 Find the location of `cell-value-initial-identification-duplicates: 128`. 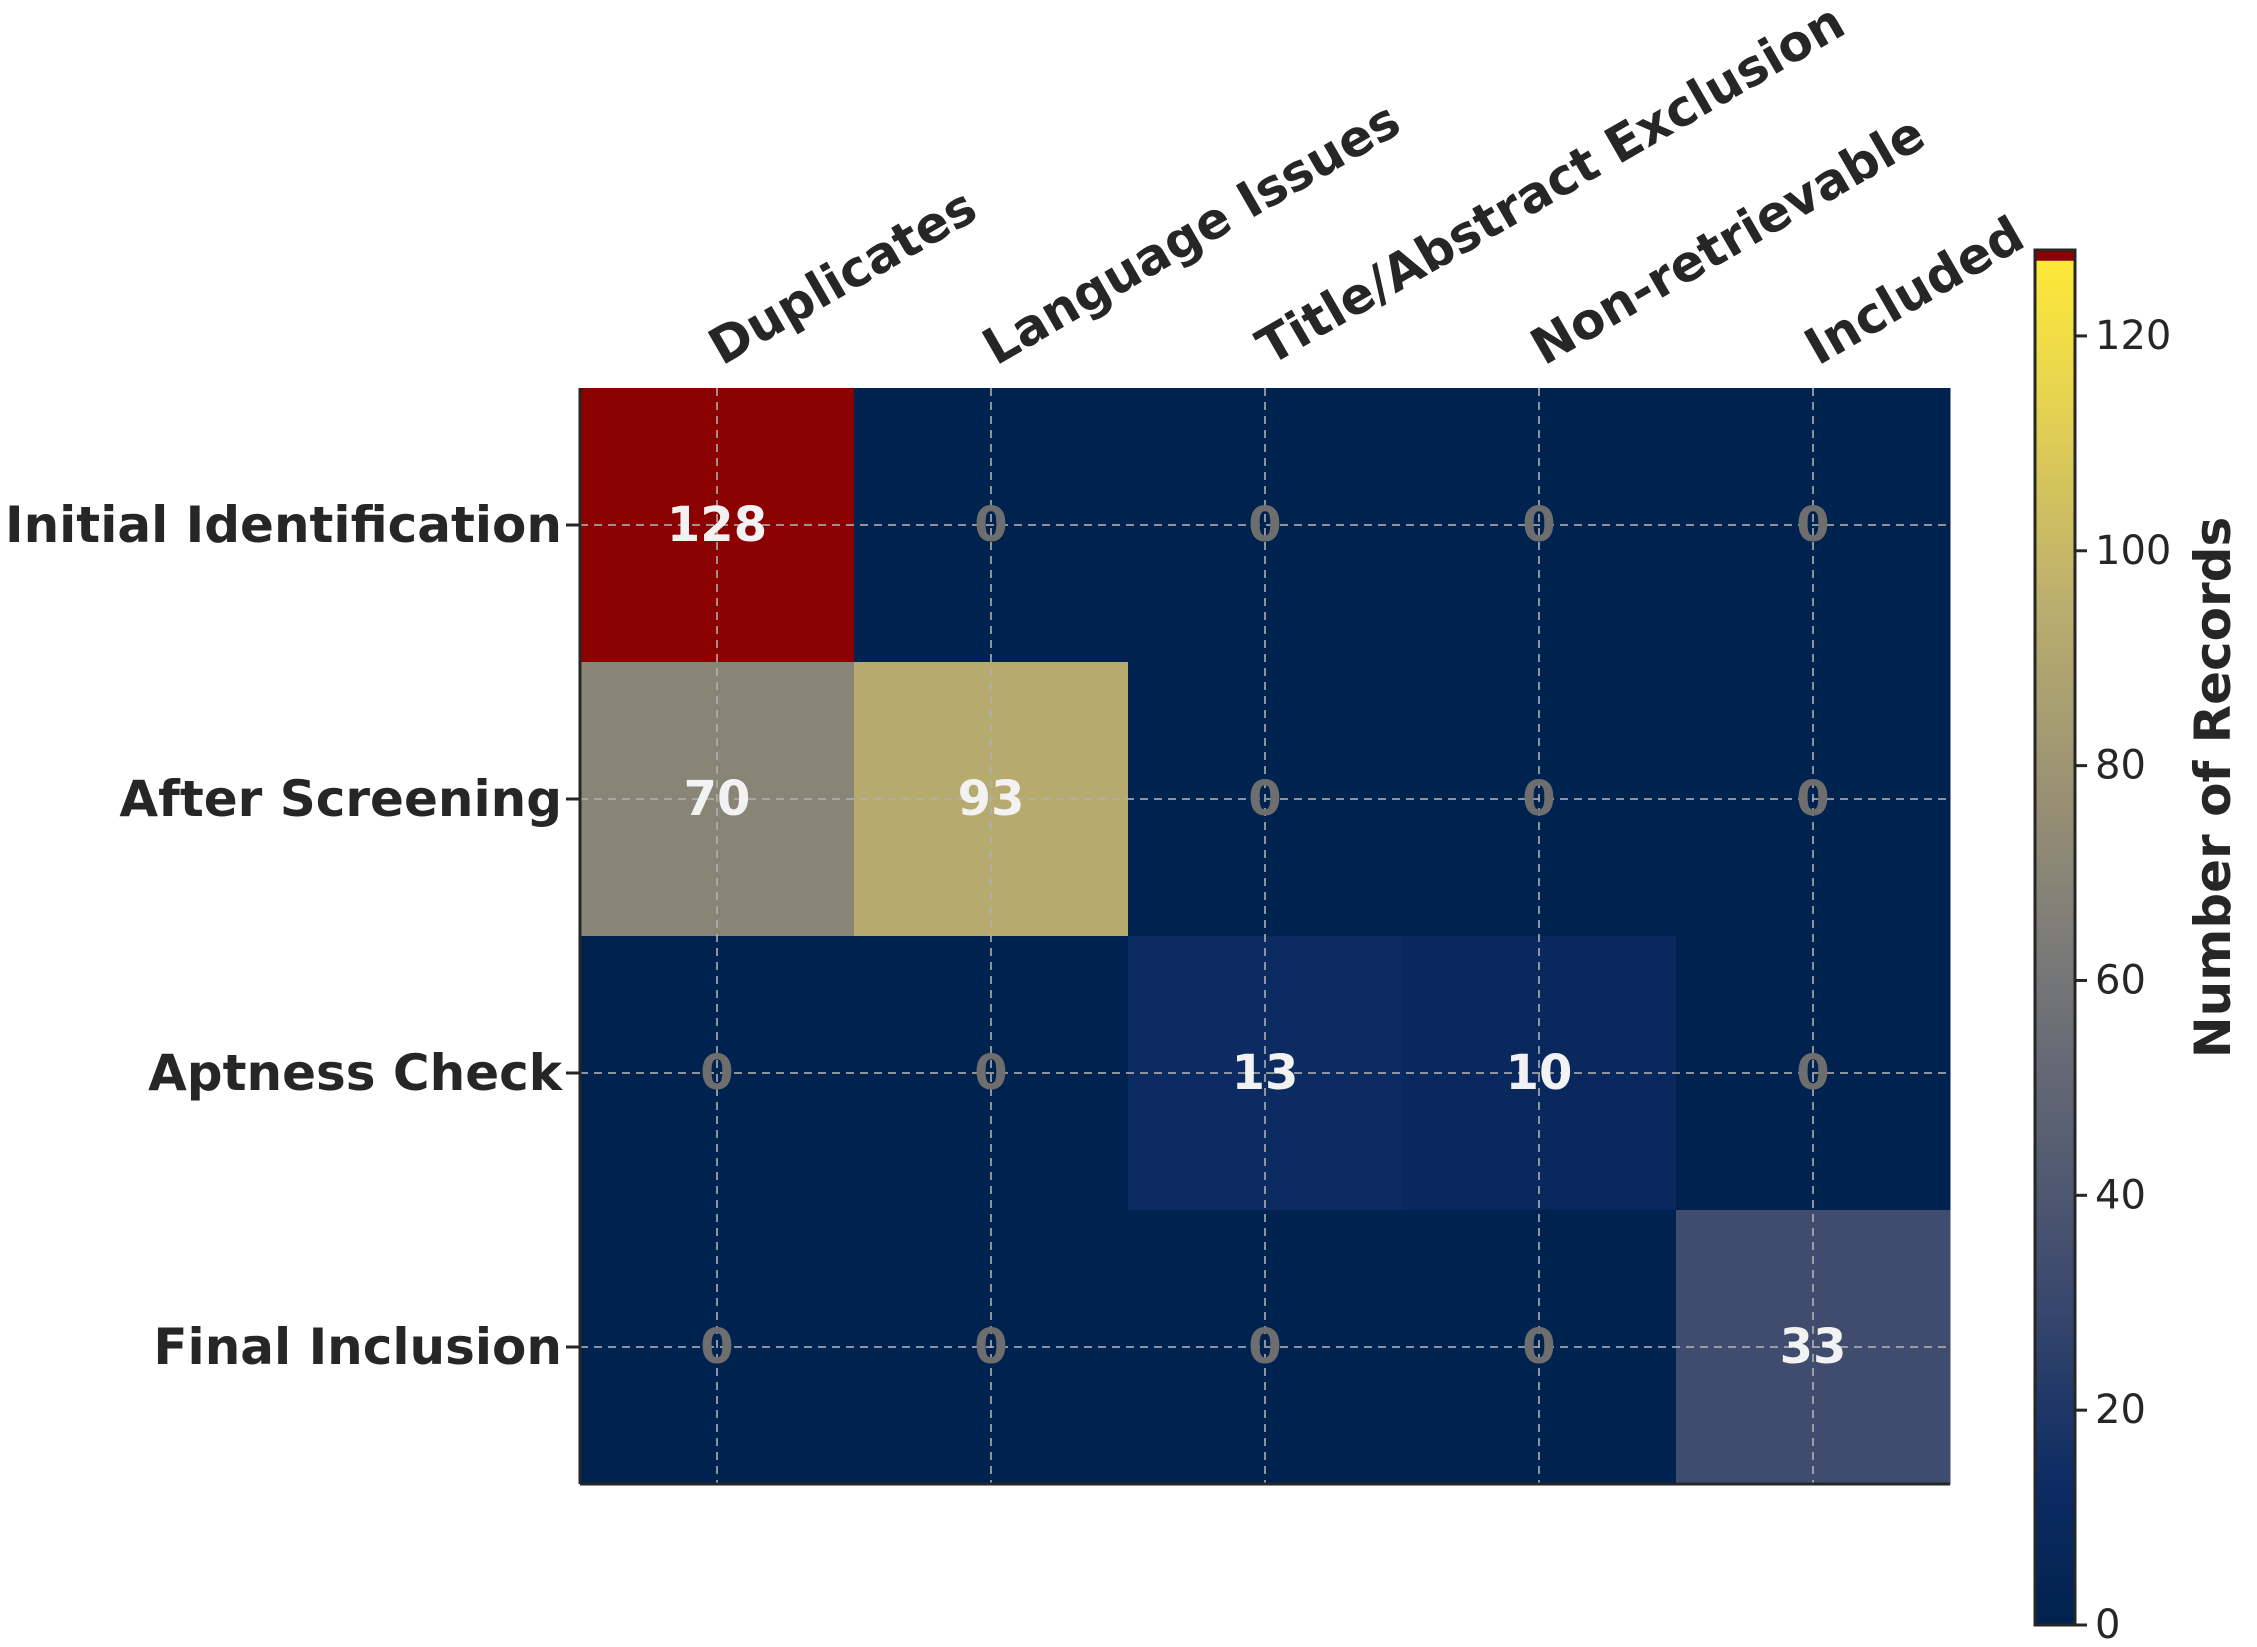

cell-value-initial-identification-duplicates: 128 is located at coordinates (717, 525).